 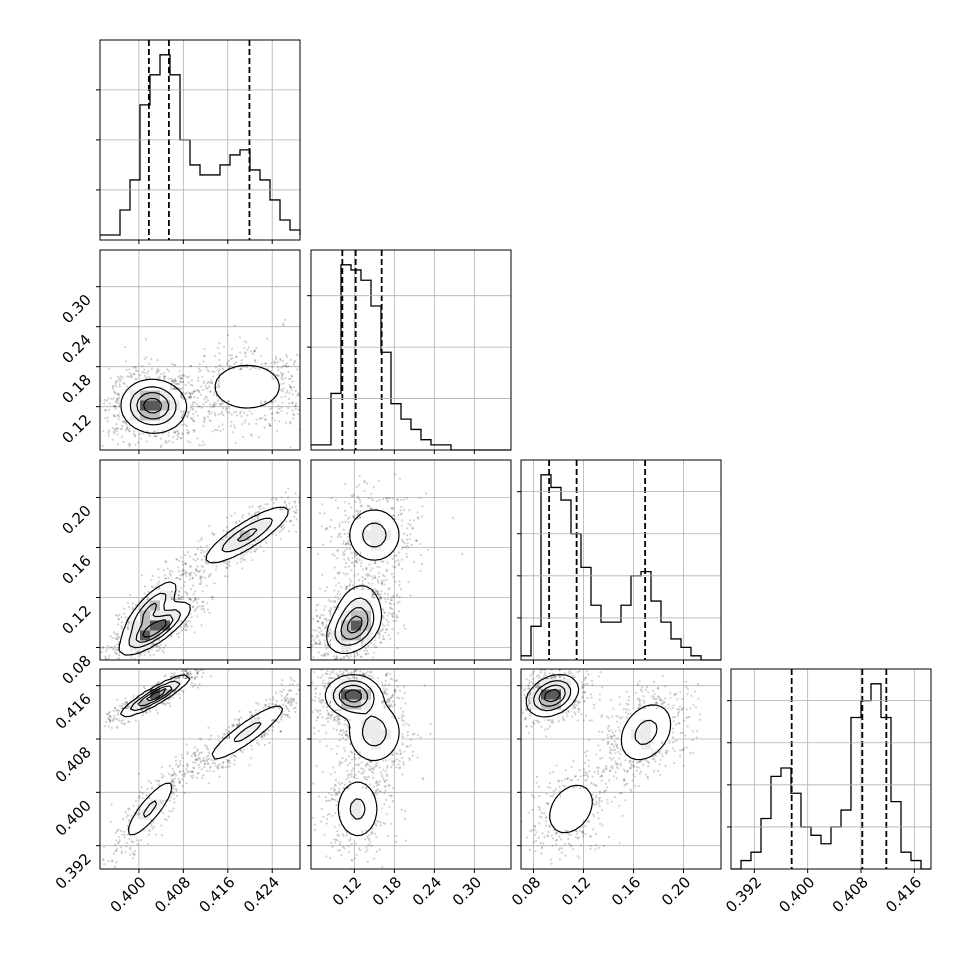 I want to click on axes-3-3: 0.392 0.400 0.408 0.416, so click(x=827, y=792).